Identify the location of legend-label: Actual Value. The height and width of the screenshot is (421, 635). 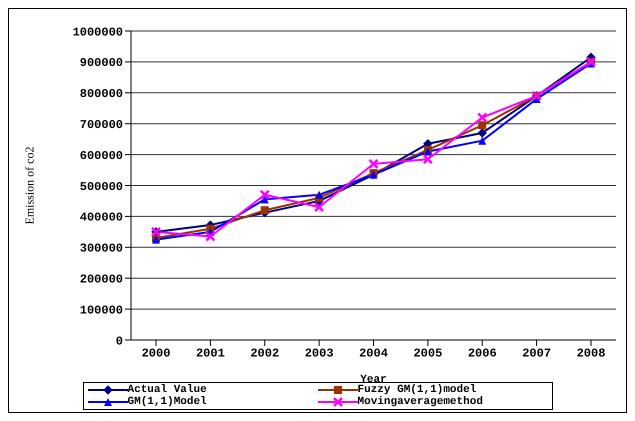
(167, 390).